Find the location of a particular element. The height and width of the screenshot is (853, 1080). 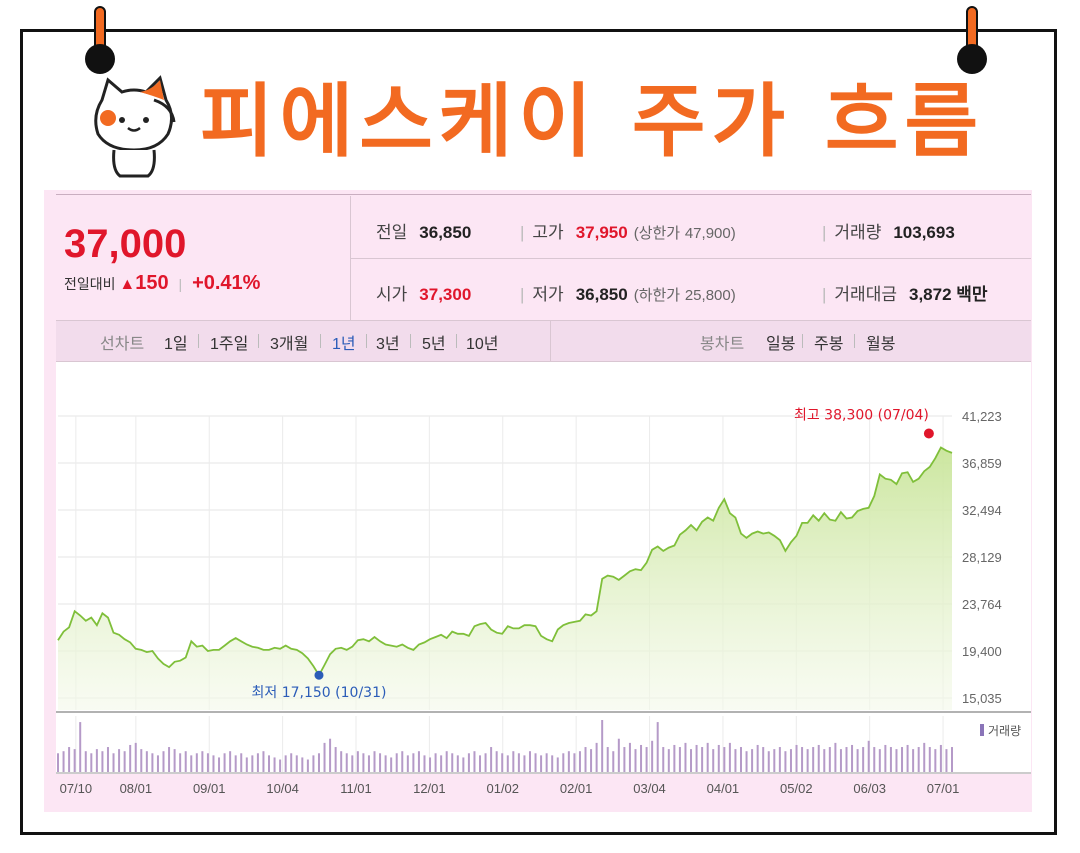

tab-daily-candle: 일봉 is located at coordinates (781, 344).